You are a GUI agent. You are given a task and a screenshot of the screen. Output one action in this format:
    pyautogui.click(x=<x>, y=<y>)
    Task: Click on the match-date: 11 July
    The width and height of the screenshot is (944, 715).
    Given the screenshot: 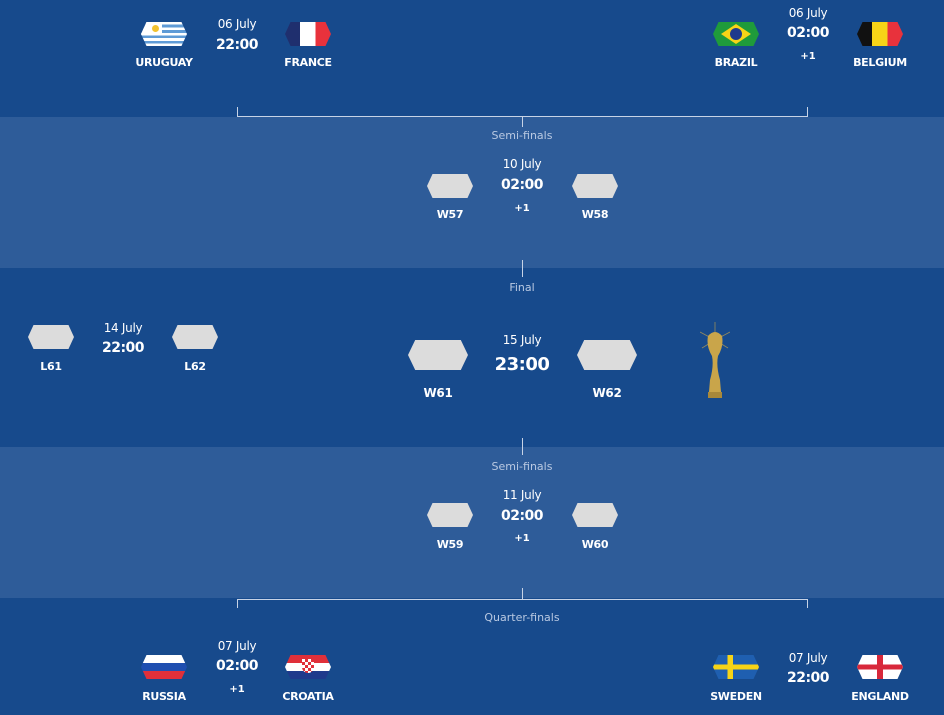 What is the action you would take?
    pyautogui.click(x=522, y=495)
    